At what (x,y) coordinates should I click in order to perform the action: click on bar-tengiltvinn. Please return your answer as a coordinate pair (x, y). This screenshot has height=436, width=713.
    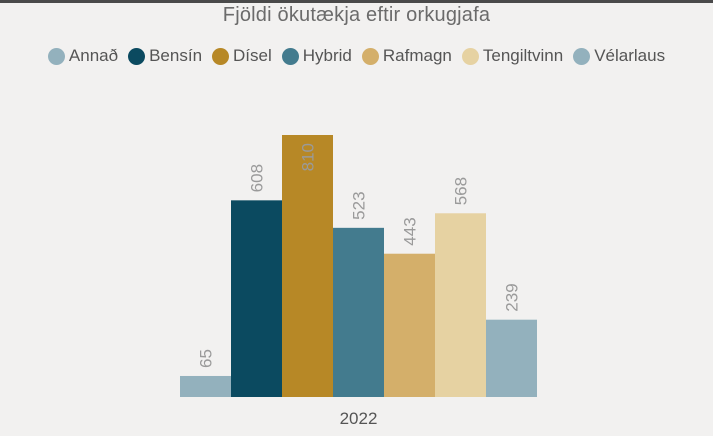
    Looking at the image, I should click on (460, 305).